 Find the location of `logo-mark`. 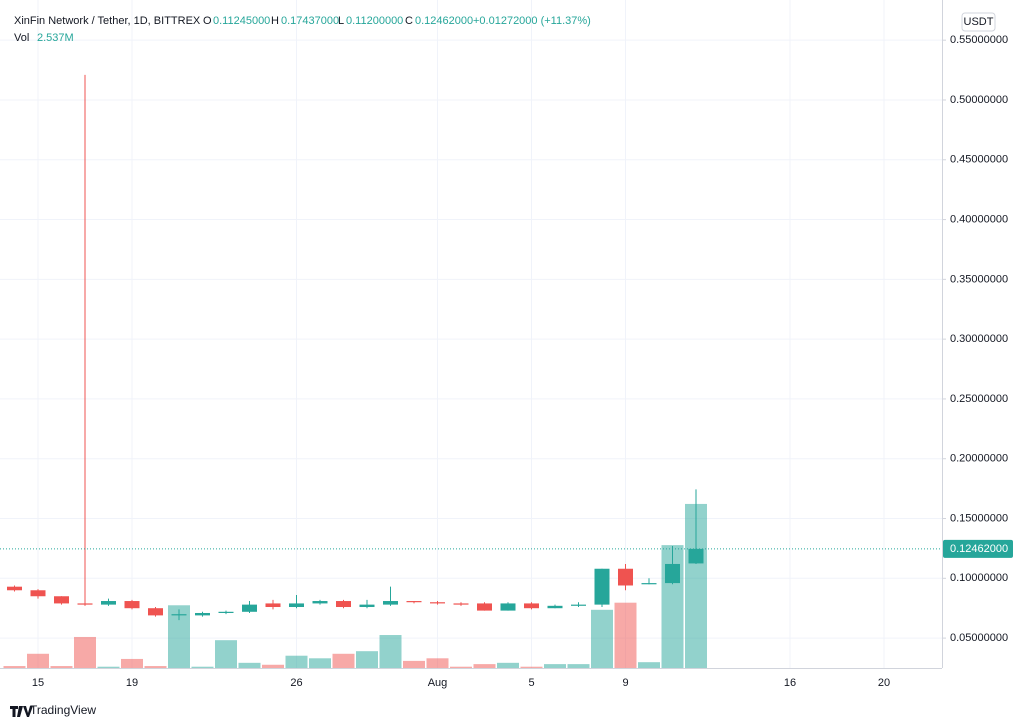

logo-mark is located at coordinates (21, 711).